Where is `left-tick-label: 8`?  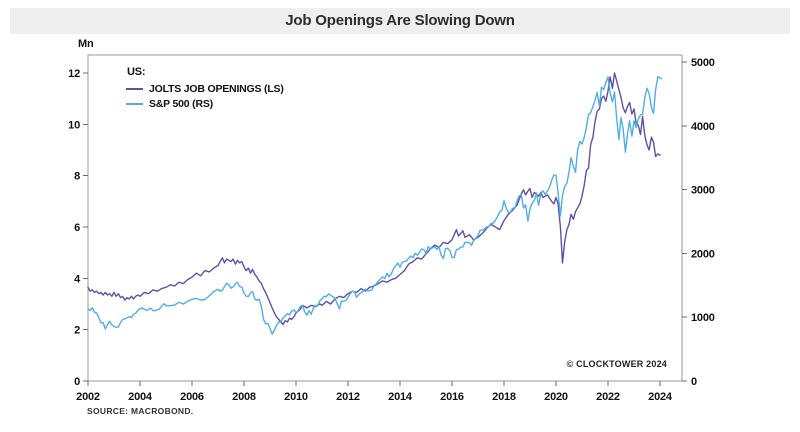
left-tick-label: 8 is located at coordinates (77, 177).